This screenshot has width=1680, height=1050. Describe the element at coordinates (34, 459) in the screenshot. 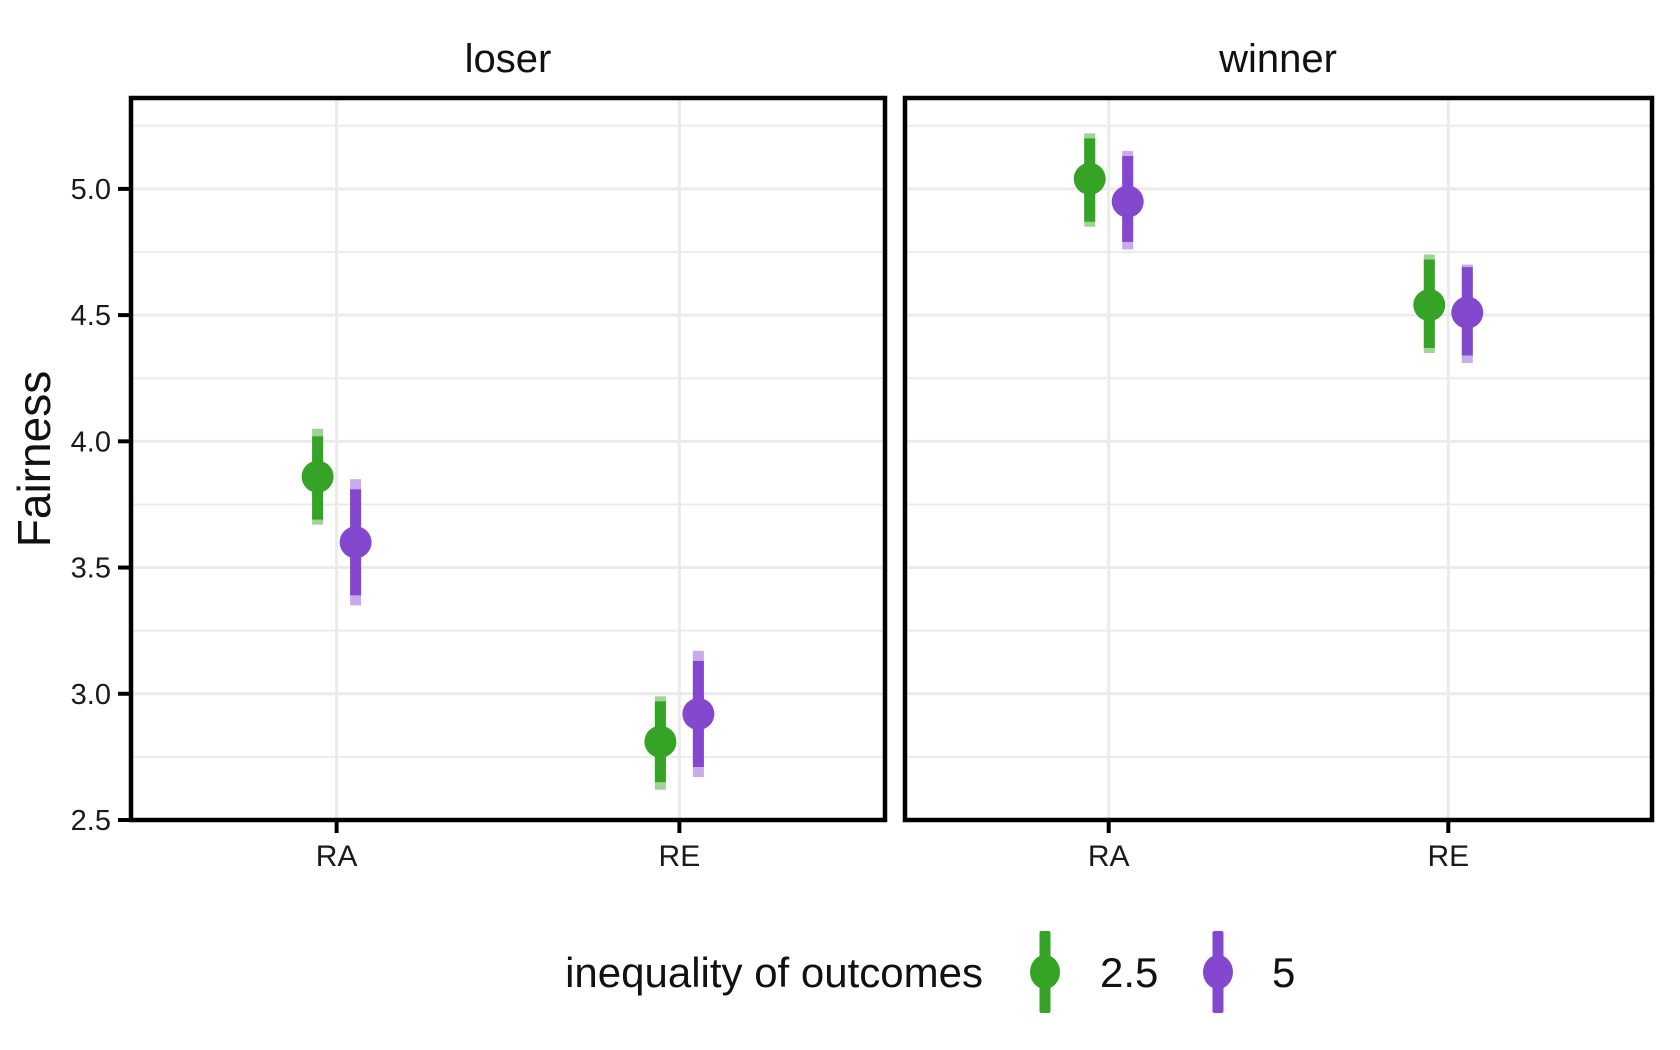

I see `y-axis-title: Fairness` at that location.